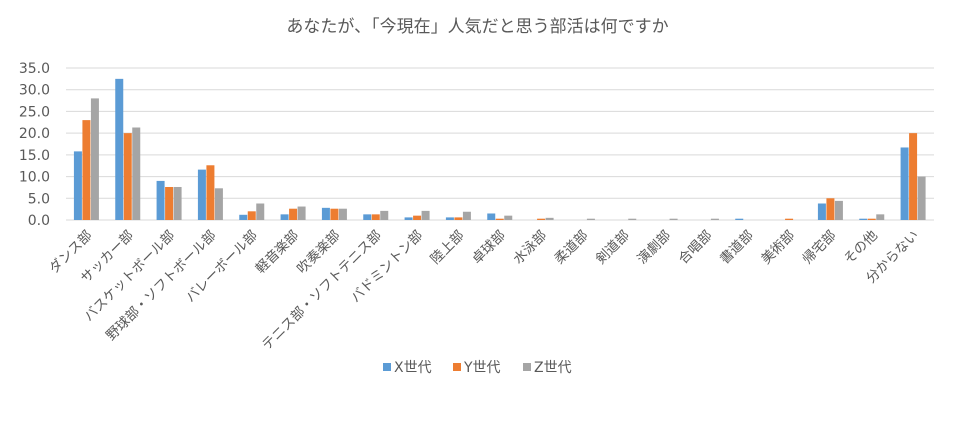  What do you see at coordinates (218, 204) in the screenshot?
I see `bar-Z世代-3` at bounding box center [218, 204].